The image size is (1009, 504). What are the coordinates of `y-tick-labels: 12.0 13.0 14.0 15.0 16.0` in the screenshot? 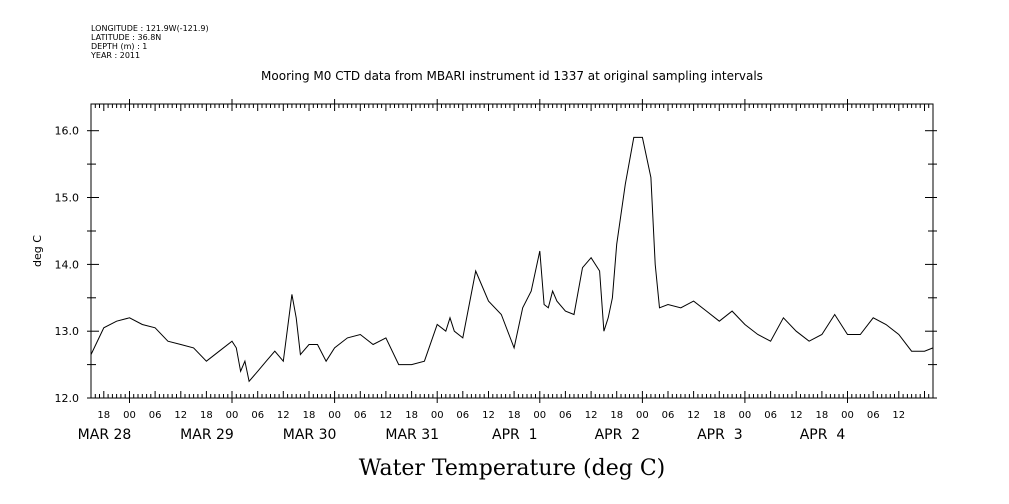 It's located at (67, 265).